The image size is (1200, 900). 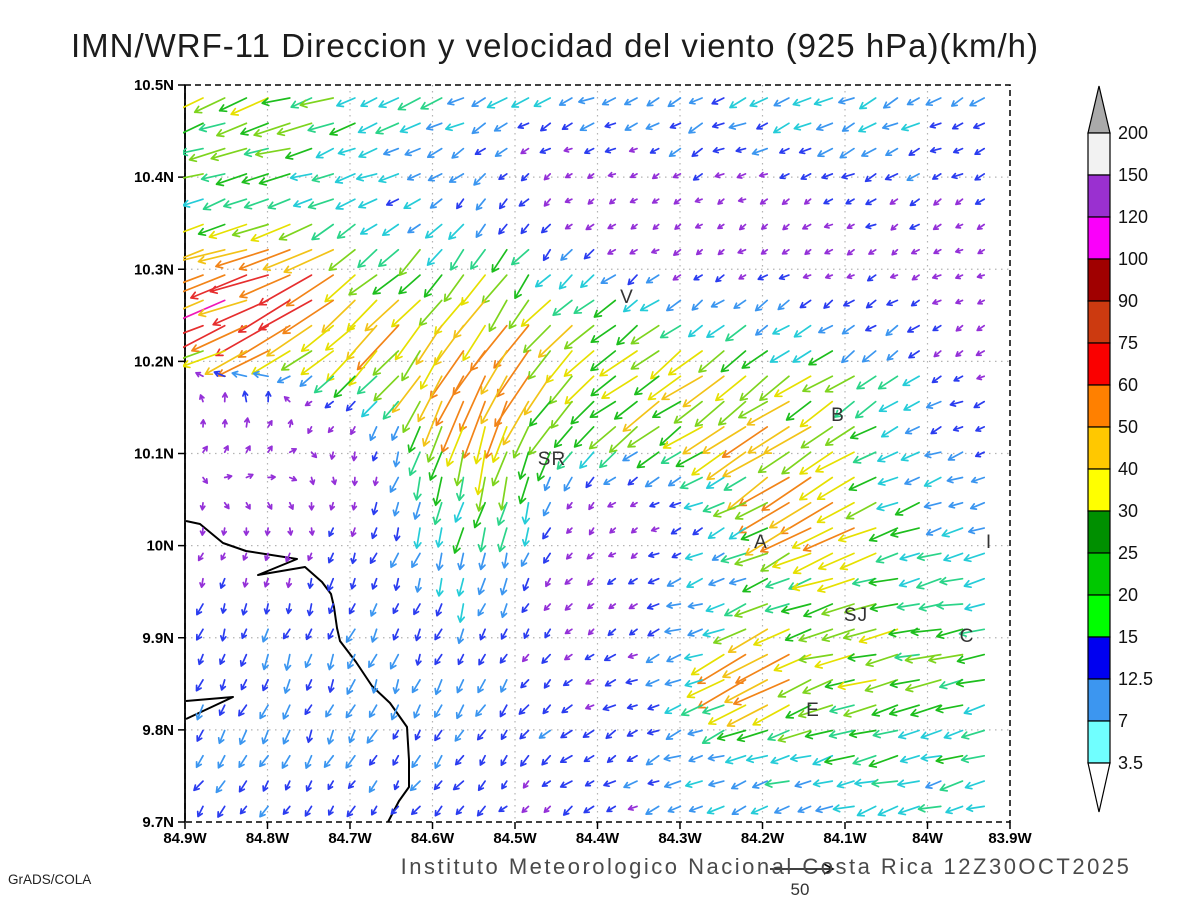 What do you see at coordinates (598, 838) in the screenshot?
I see `x-tick-label: 84.4W` at bounding box center [598, 838].